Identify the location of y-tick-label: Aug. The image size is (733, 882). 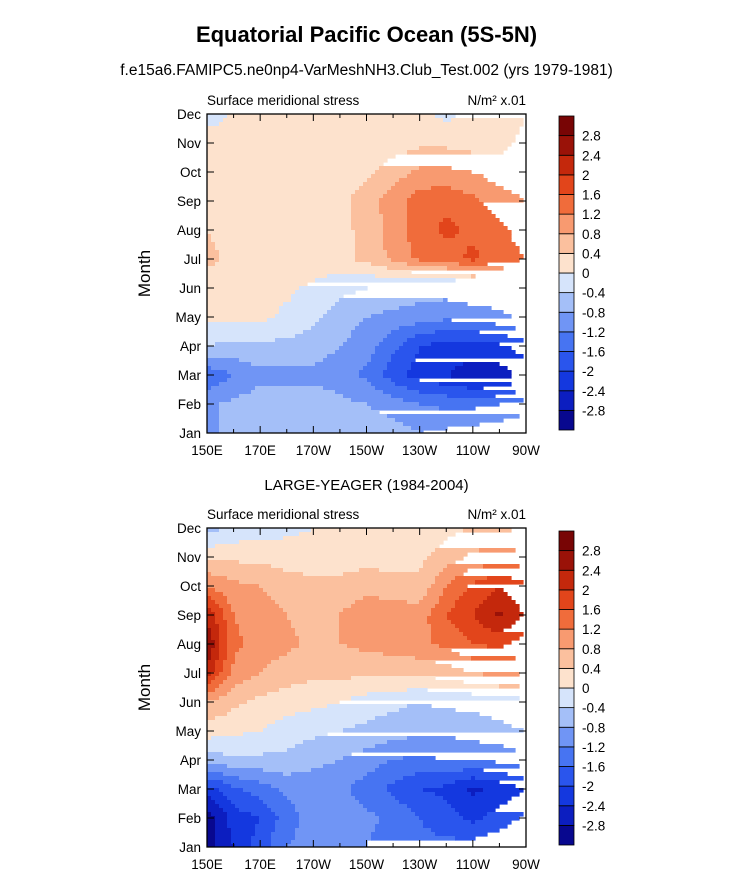
(189, 230).